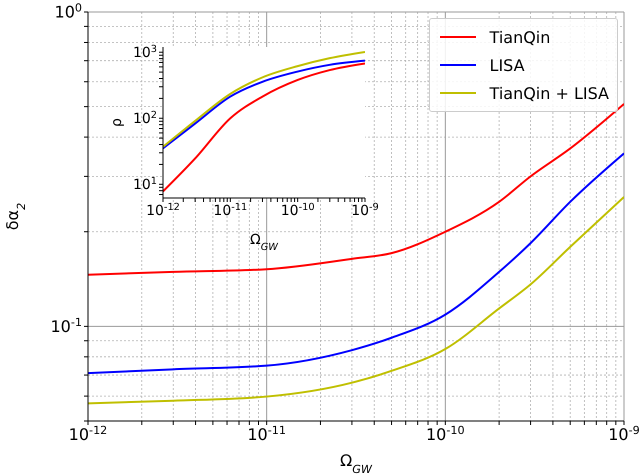  Describe the element at coordinates (507, 65) in the screenshot. I see `legend-label: LISA` at that location.